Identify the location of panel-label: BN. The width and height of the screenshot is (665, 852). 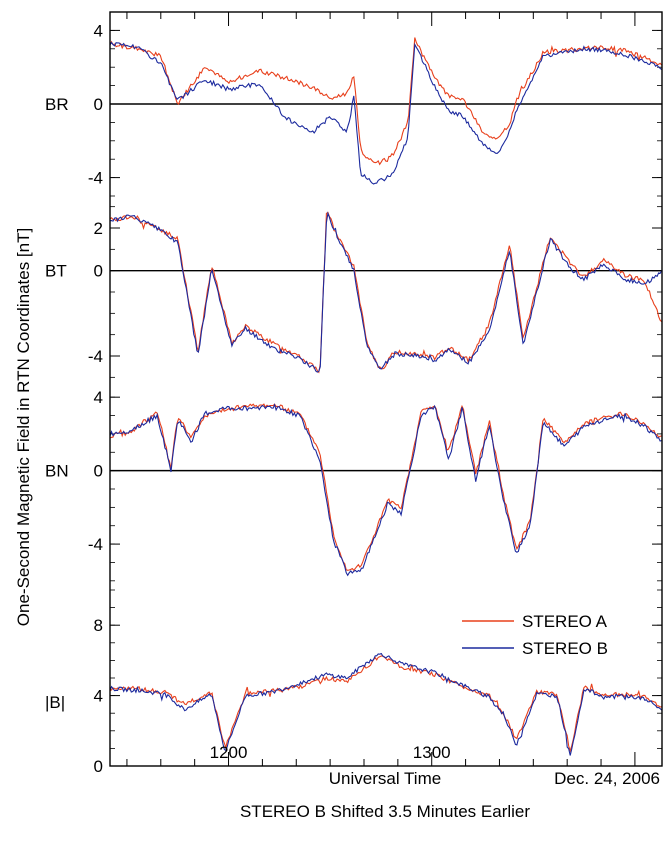
(57, 471).